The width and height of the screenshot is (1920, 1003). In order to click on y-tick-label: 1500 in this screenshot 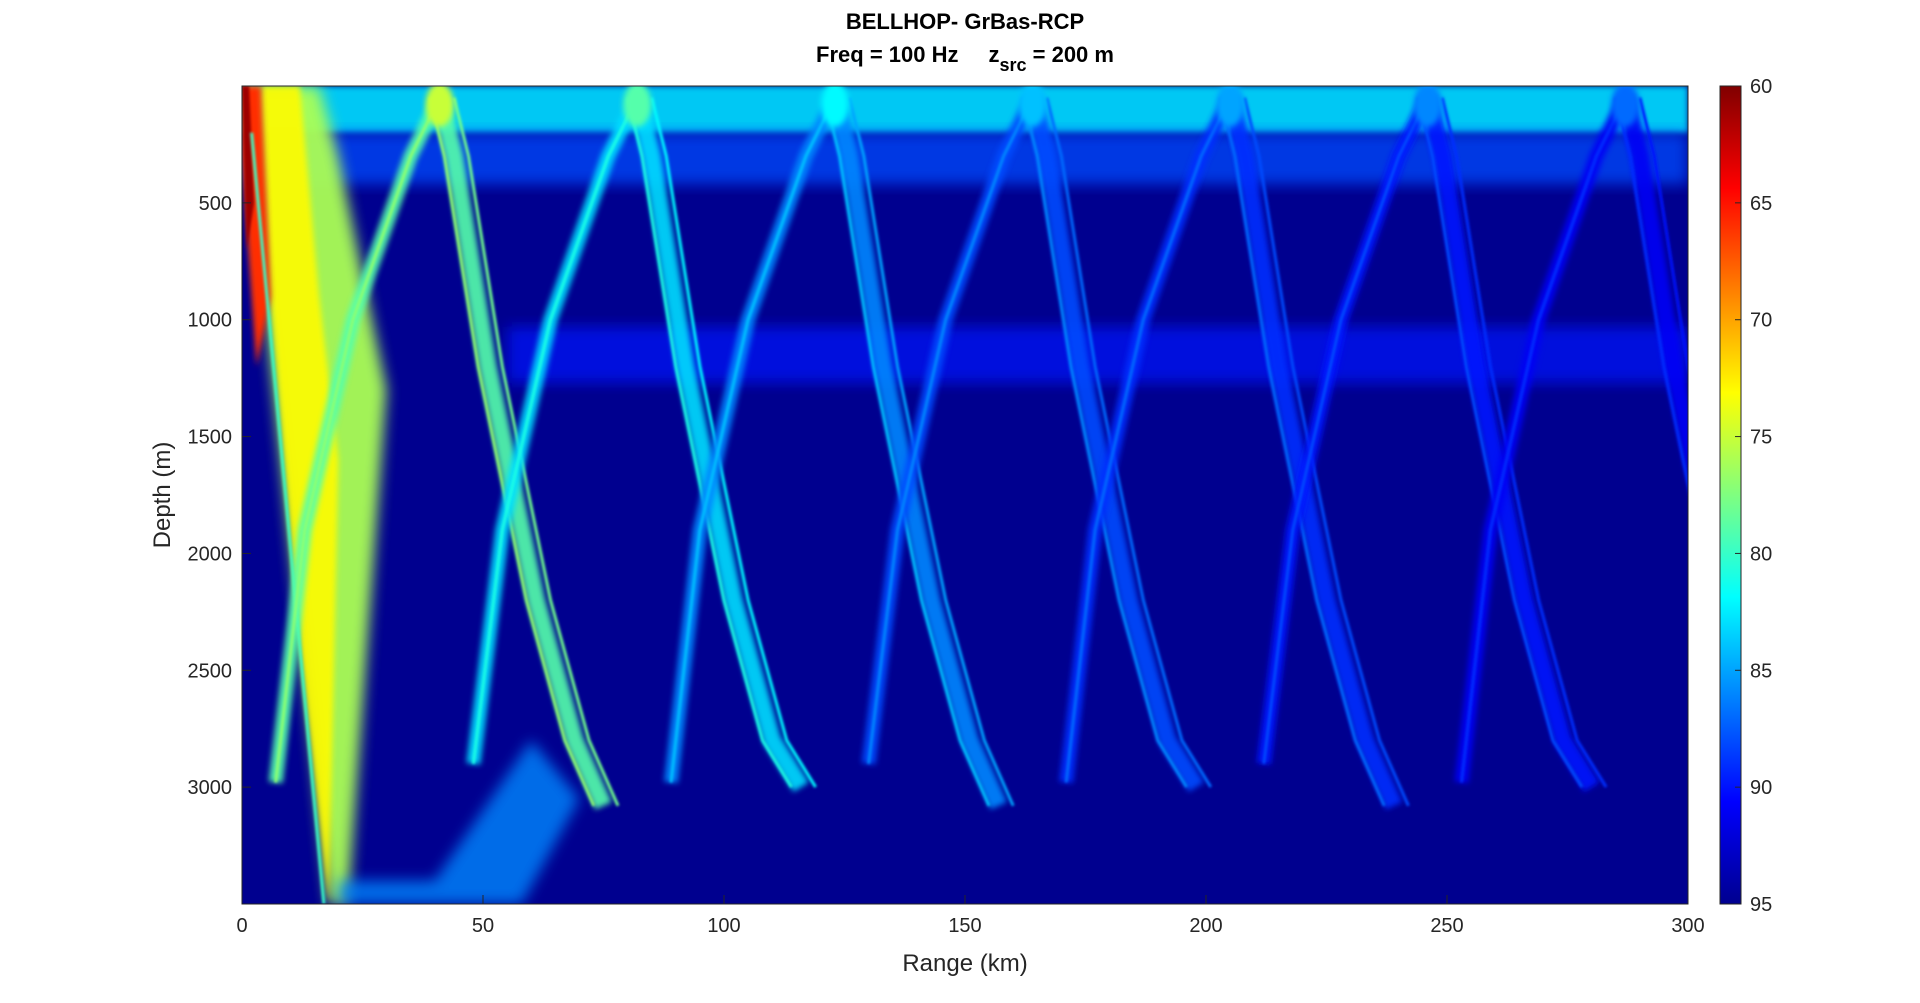, I will do `click(210, 438)`.